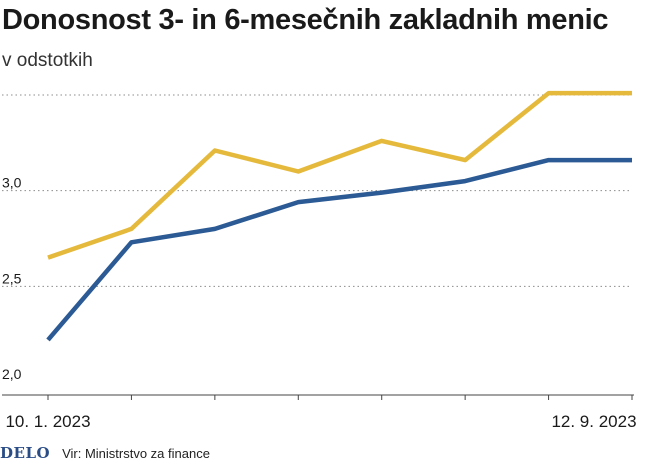 The image size is (660, 472). Describe the element at coordinates (12, 278) in the screenshot. I see `y-tick-label: 2,5` at that location.